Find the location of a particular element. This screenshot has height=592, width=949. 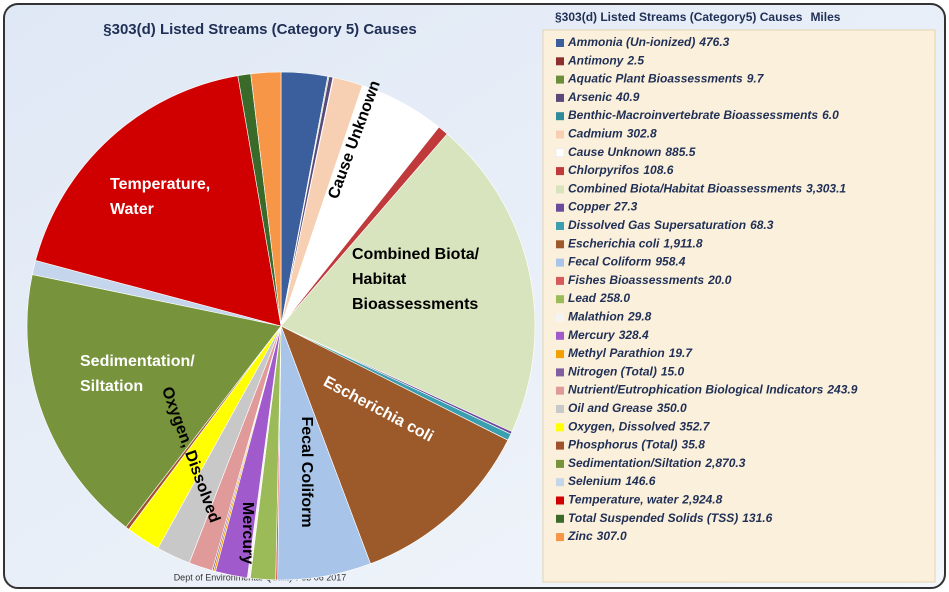

legend-value: 40.9 is located at coordinates (627, 97).